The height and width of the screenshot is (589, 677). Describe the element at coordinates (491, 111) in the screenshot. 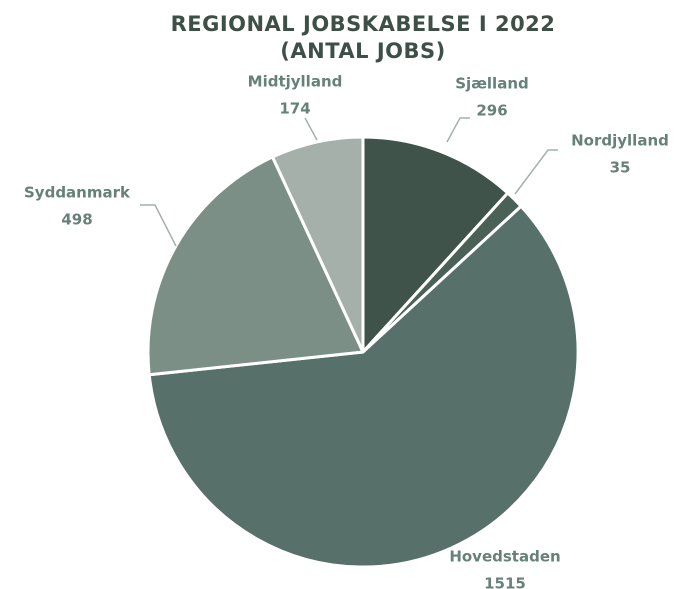

I see `slice-value: 296` at that location.